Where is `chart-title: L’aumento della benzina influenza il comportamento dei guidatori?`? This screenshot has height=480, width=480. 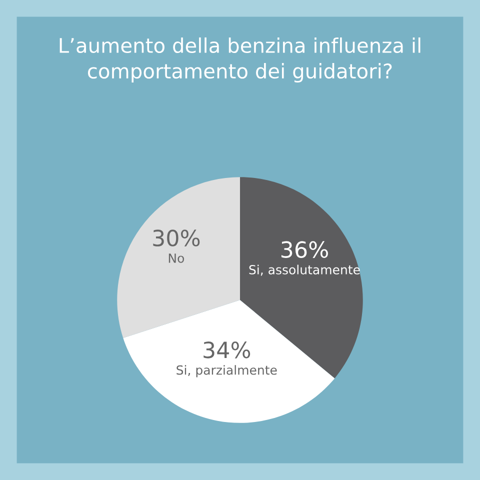
chart-title: L’aumento della benzina influenza il comportamento dei guidatori? is located at coordinates (240, 60).